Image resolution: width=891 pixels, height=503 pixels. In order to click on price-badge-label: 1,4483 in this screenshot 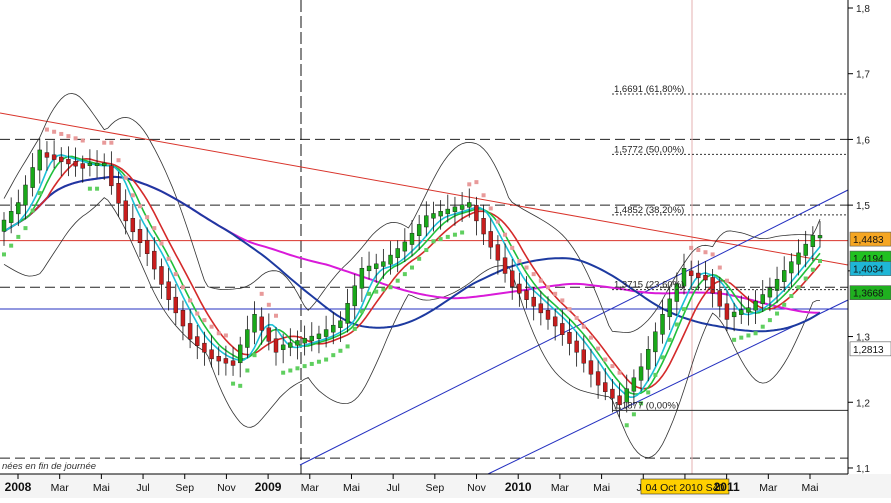, I will do `click(868, 240)`.